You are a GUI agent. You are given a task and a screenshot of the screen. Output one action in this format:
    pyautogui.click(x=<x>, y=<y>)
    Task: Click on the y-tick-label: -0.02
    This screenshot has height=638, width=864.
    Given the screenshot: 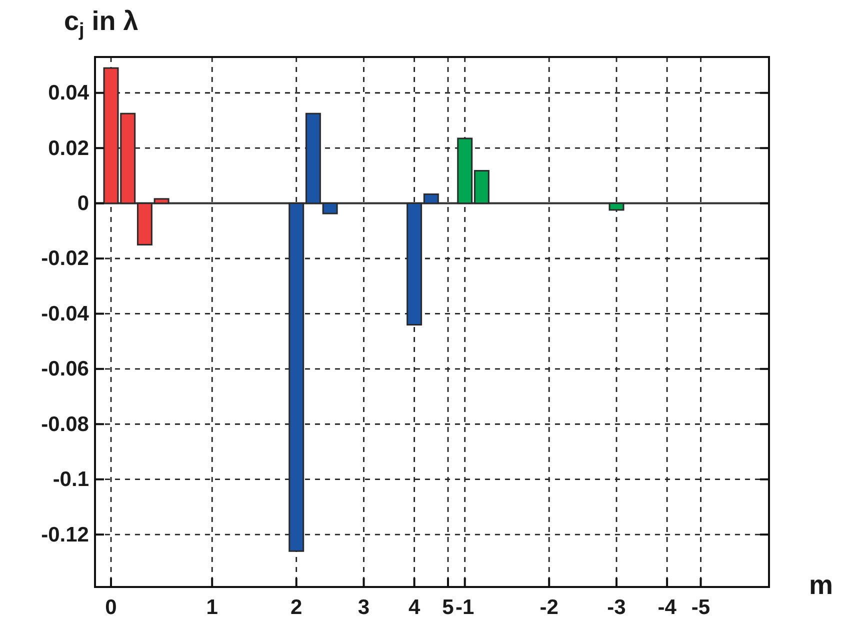 What is the action you would take?
    pyautogui.click(x=65, y=258)
    